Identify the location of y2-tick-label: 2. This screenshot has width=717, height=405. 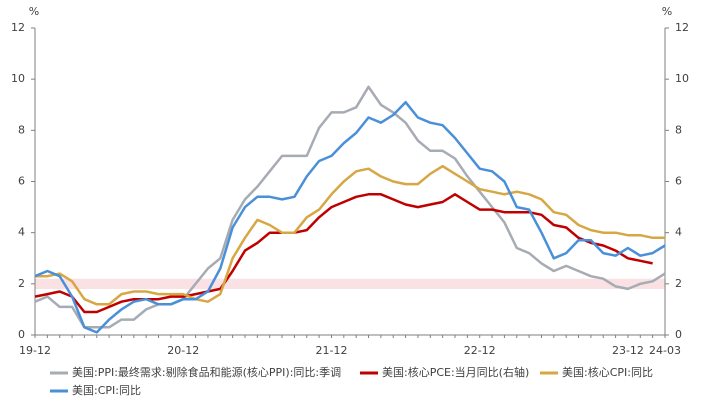
(678, 283).